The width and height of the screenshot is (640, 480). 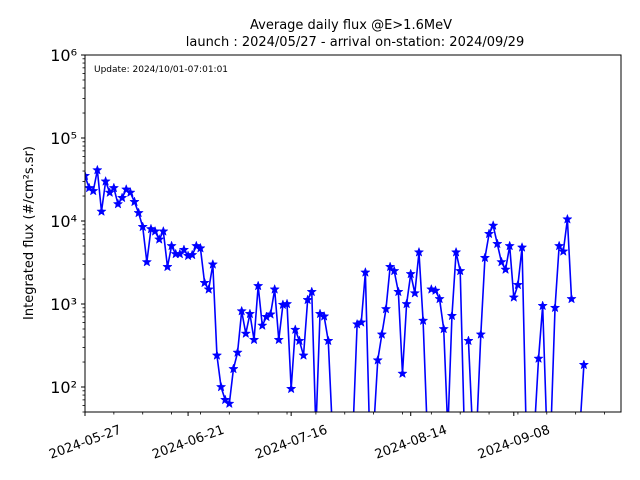 What do you see at coordinates (161, 70) in the screenshot?
I see `update-annotation: Update: 2024/10/01-07:01:01` at bounding box center [161, 70].